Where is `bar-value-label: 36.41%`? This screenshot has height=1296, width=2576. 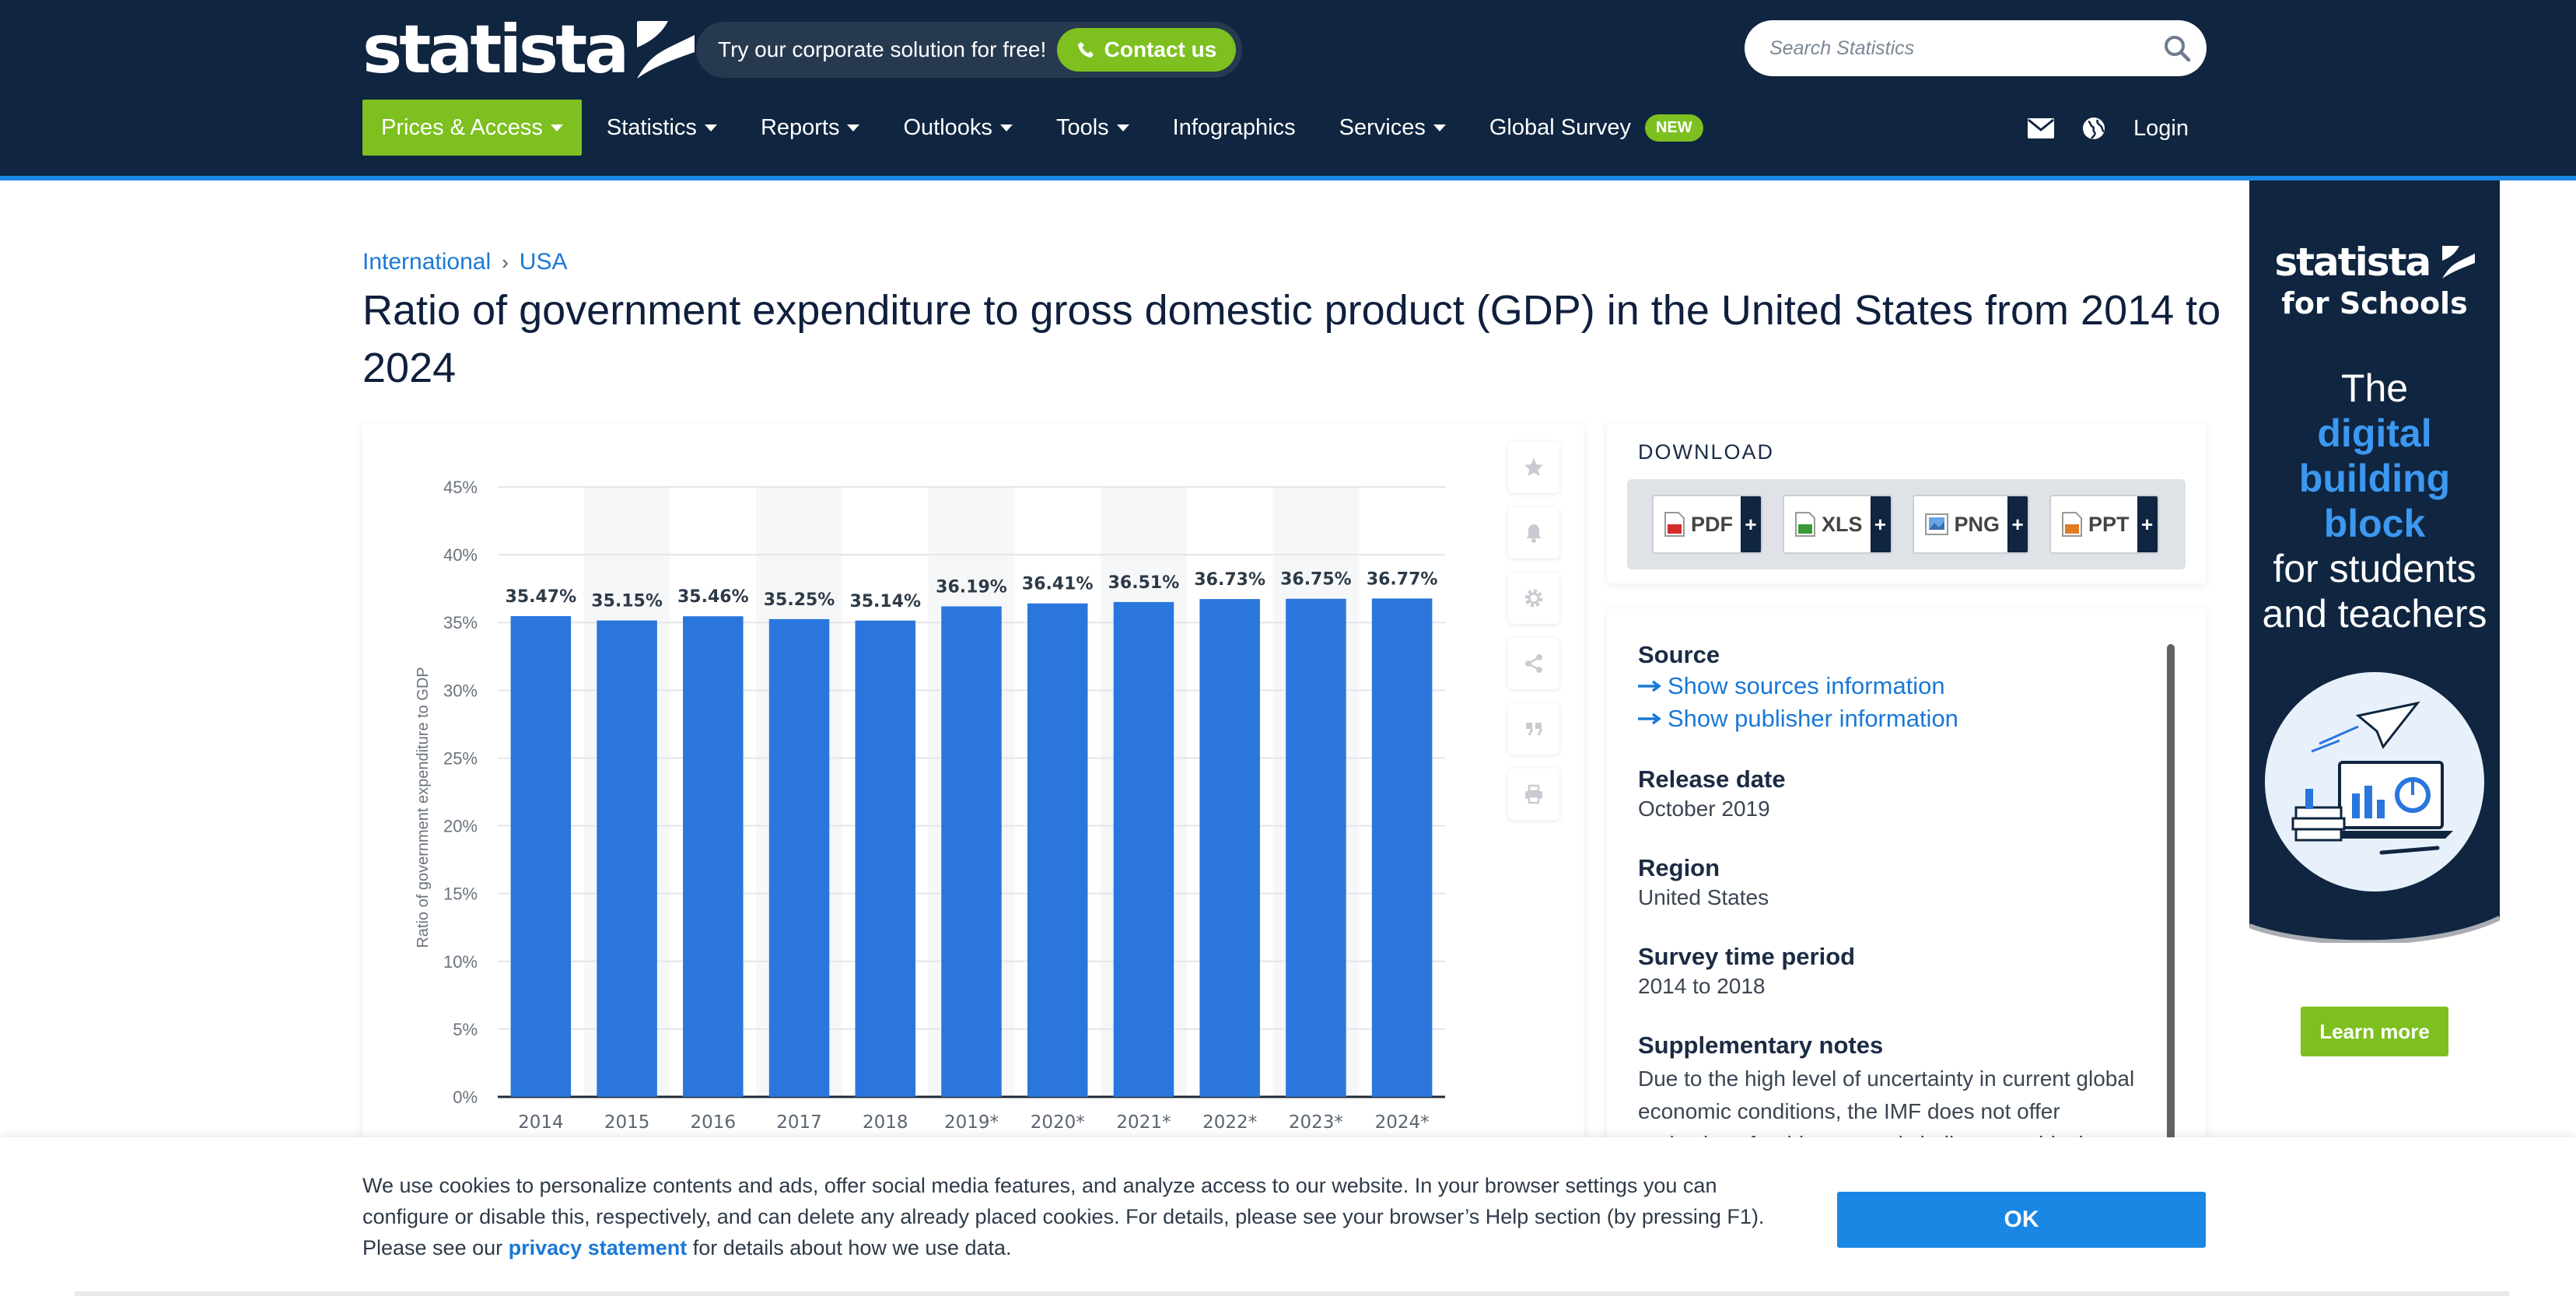 bar-value-label: 36.41% is located at coordinates (1058, 584).